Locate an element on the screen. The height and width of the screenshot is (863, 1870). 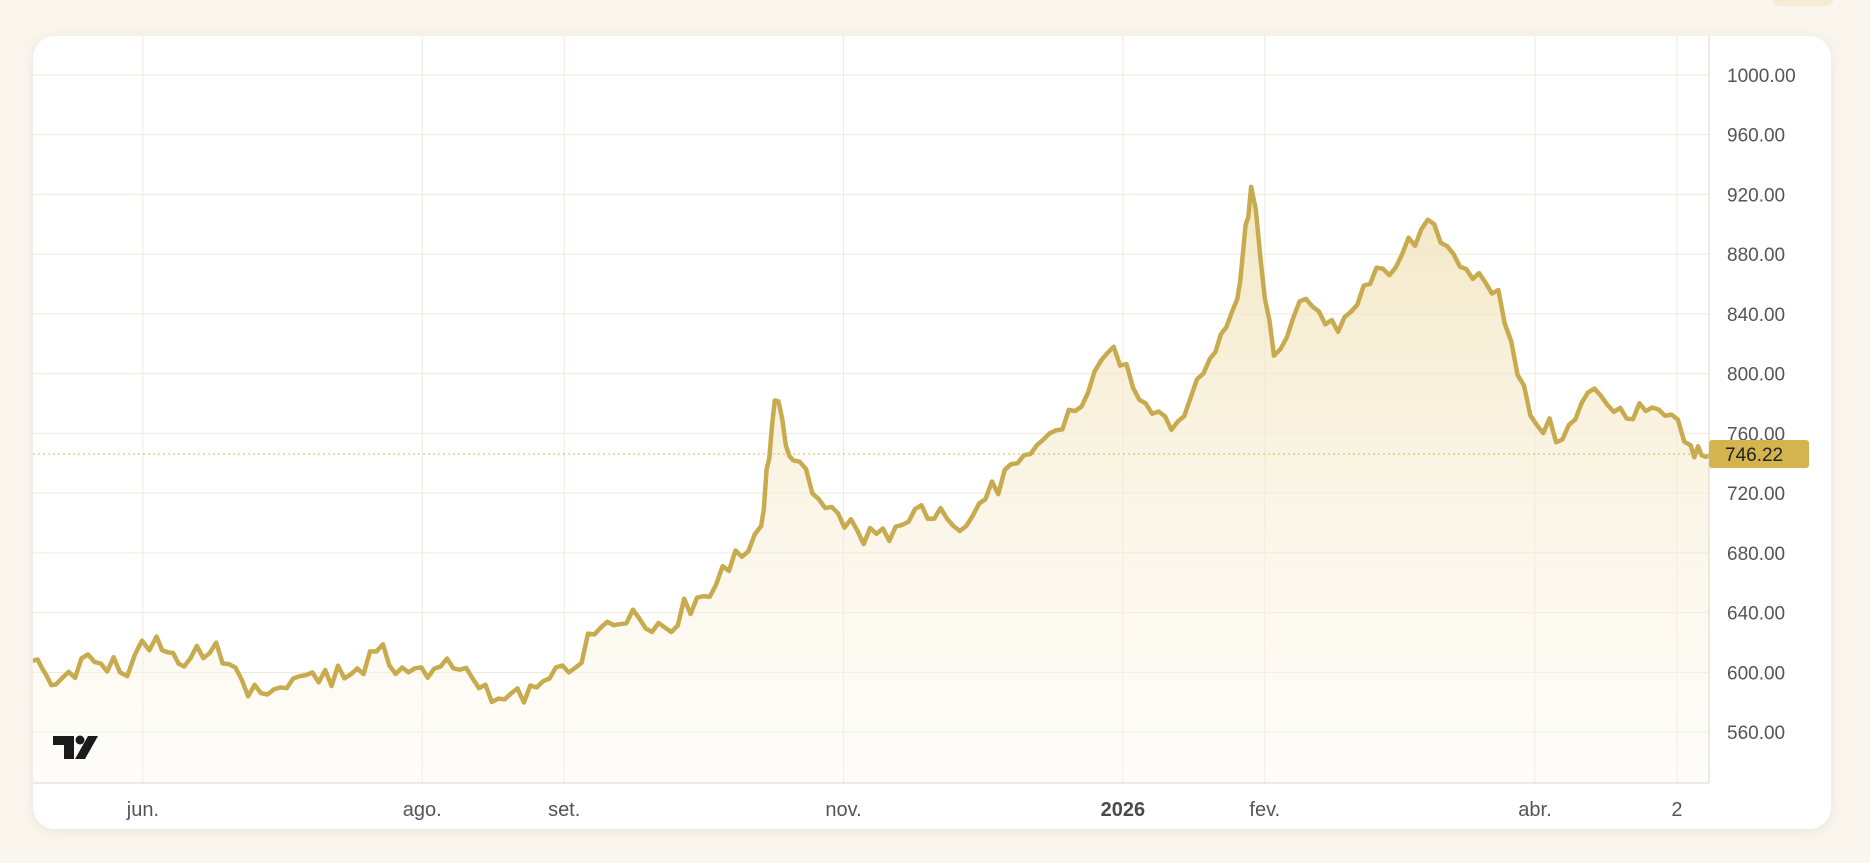
current-price-label: 746.22 is located at coordinates (1754, 455).